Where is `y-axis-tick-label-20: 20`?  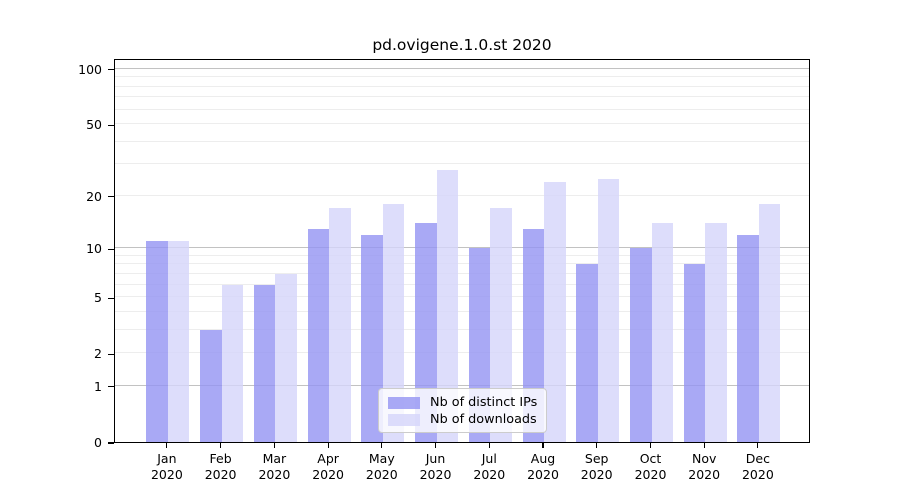 y-axis-tick-label-20: 20 is located at coordinates (94, 196).